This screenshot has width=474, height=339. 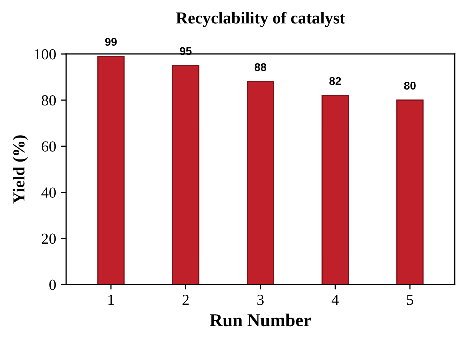 I want to click on y-tick-label: 0, so click(x=53, y=285).